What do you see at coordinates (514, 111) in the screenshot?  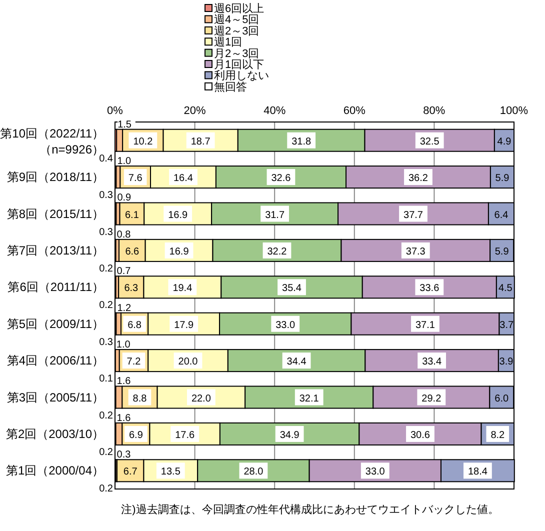 I see `x-tick-label: 100%` at bounding box center [514, 111].